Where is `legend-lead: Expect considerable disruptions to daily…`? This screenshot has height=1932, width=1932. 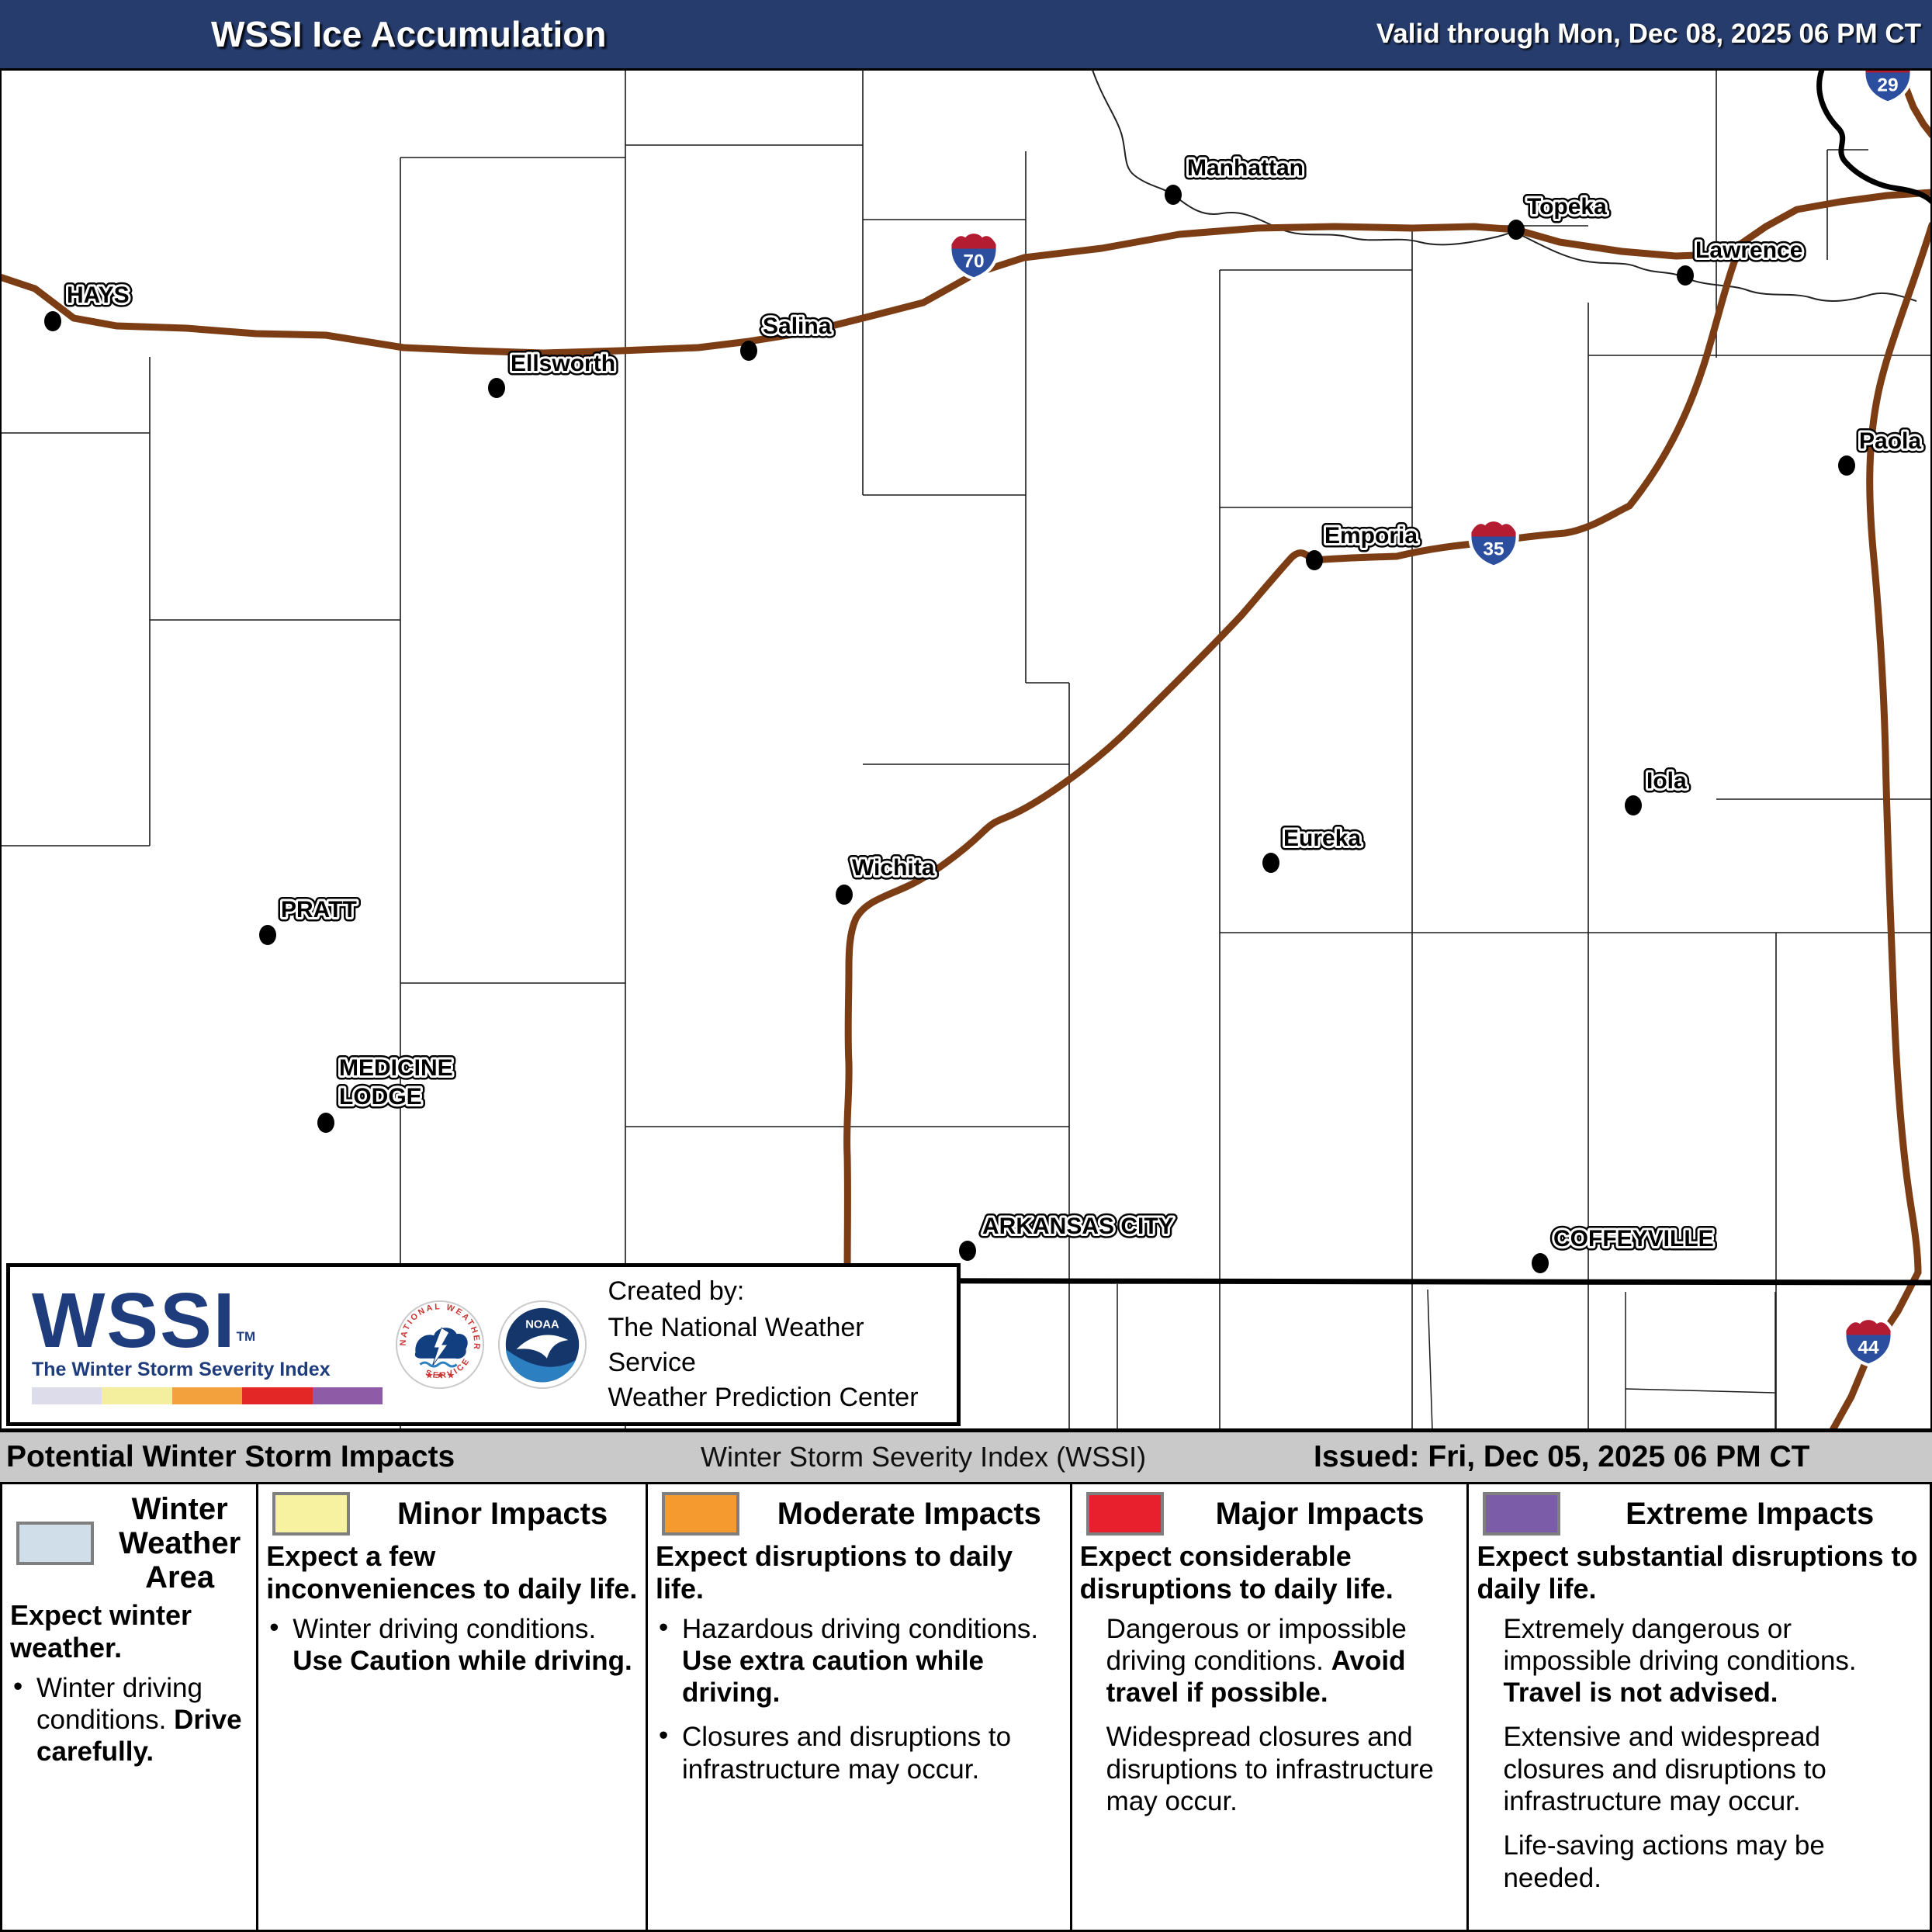 legend-lead: Expect considerable disruptions to daily… is located at coordinates (1236, 1572).